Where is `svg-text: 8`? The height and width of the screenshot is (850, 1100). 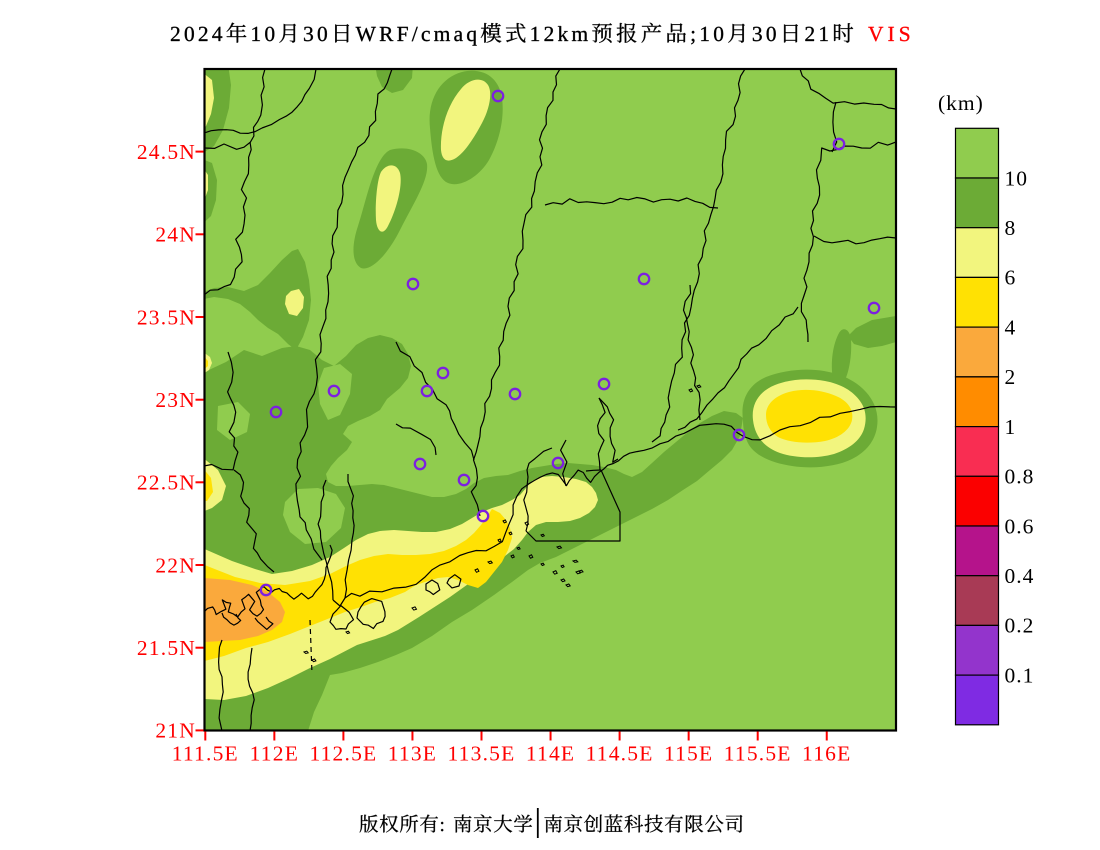 svg-text: 8 is located at coordinates (1011, 228).